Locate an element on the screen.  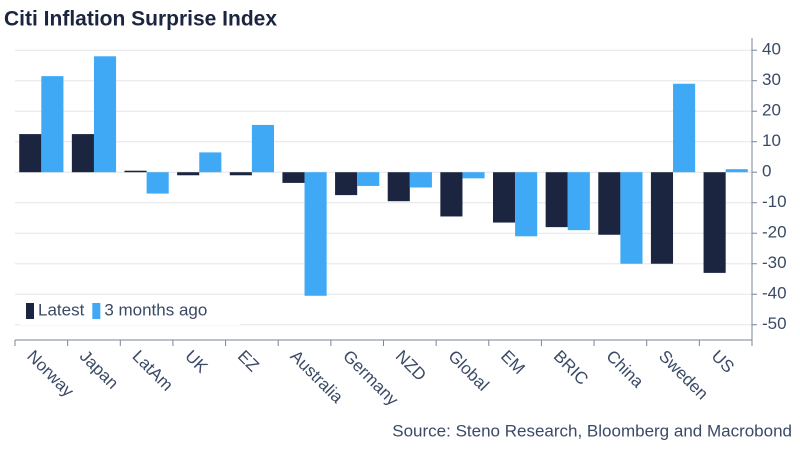
x-tick-label: LatAm is located at coordinates (153, 371).